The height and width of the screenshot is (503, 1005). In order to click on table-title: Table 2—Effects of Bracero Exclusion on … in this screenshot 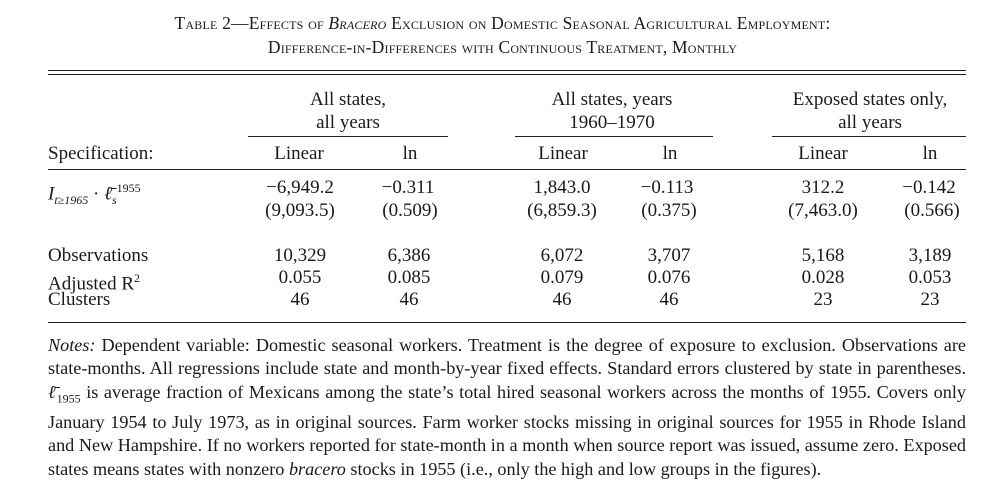, I will do `click(502, 23)`.